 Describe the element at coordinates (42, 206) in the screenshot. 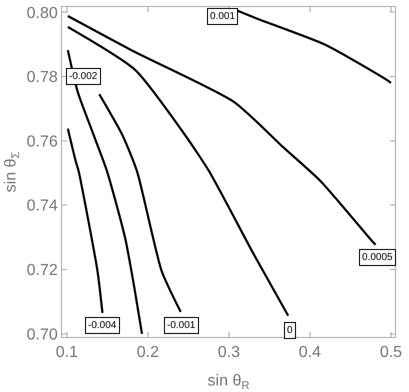

I see `y-tick-label: 0.74` at that location.